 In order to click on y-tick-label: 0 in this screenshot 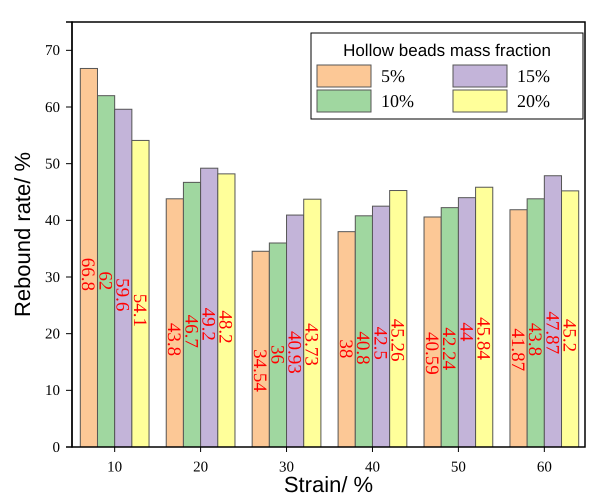, I will do `click(56, 448)`.